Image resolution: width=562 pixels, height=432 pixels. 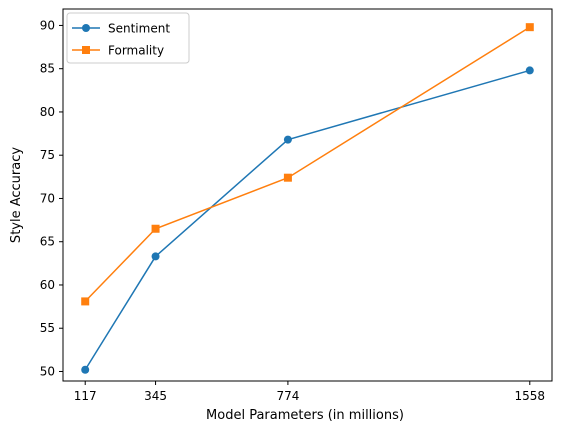 What do you see at coordinates (139, 29) in the screenshot?
I see `legend-label-sentiment: Sentiment` at bounding box center [139, 29].